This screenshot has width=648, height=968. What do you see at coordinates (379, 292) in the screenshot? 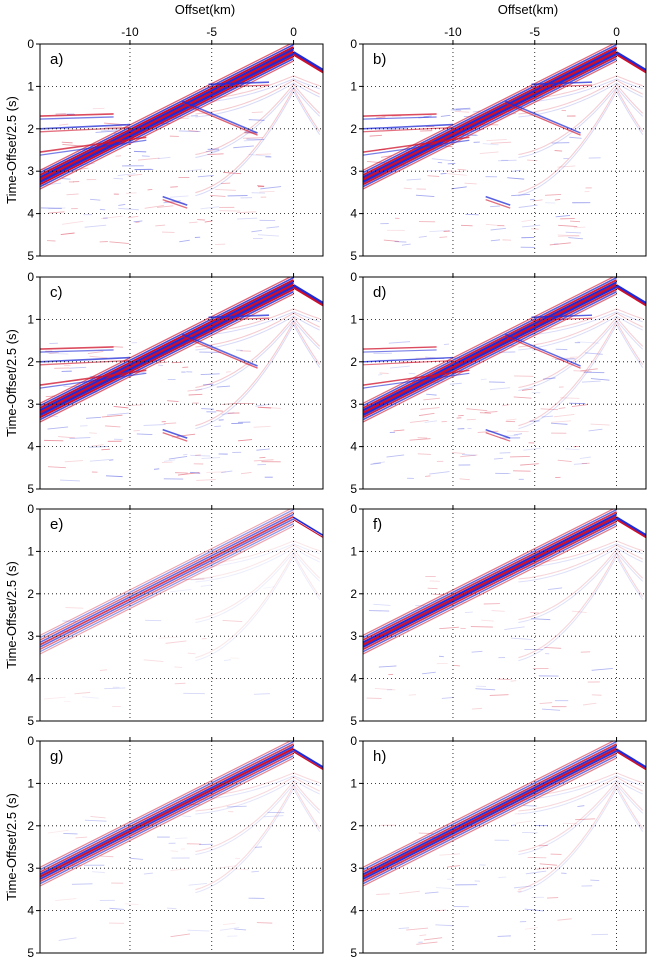
I see `panel-label: d)` at bounding box center [379, 292].